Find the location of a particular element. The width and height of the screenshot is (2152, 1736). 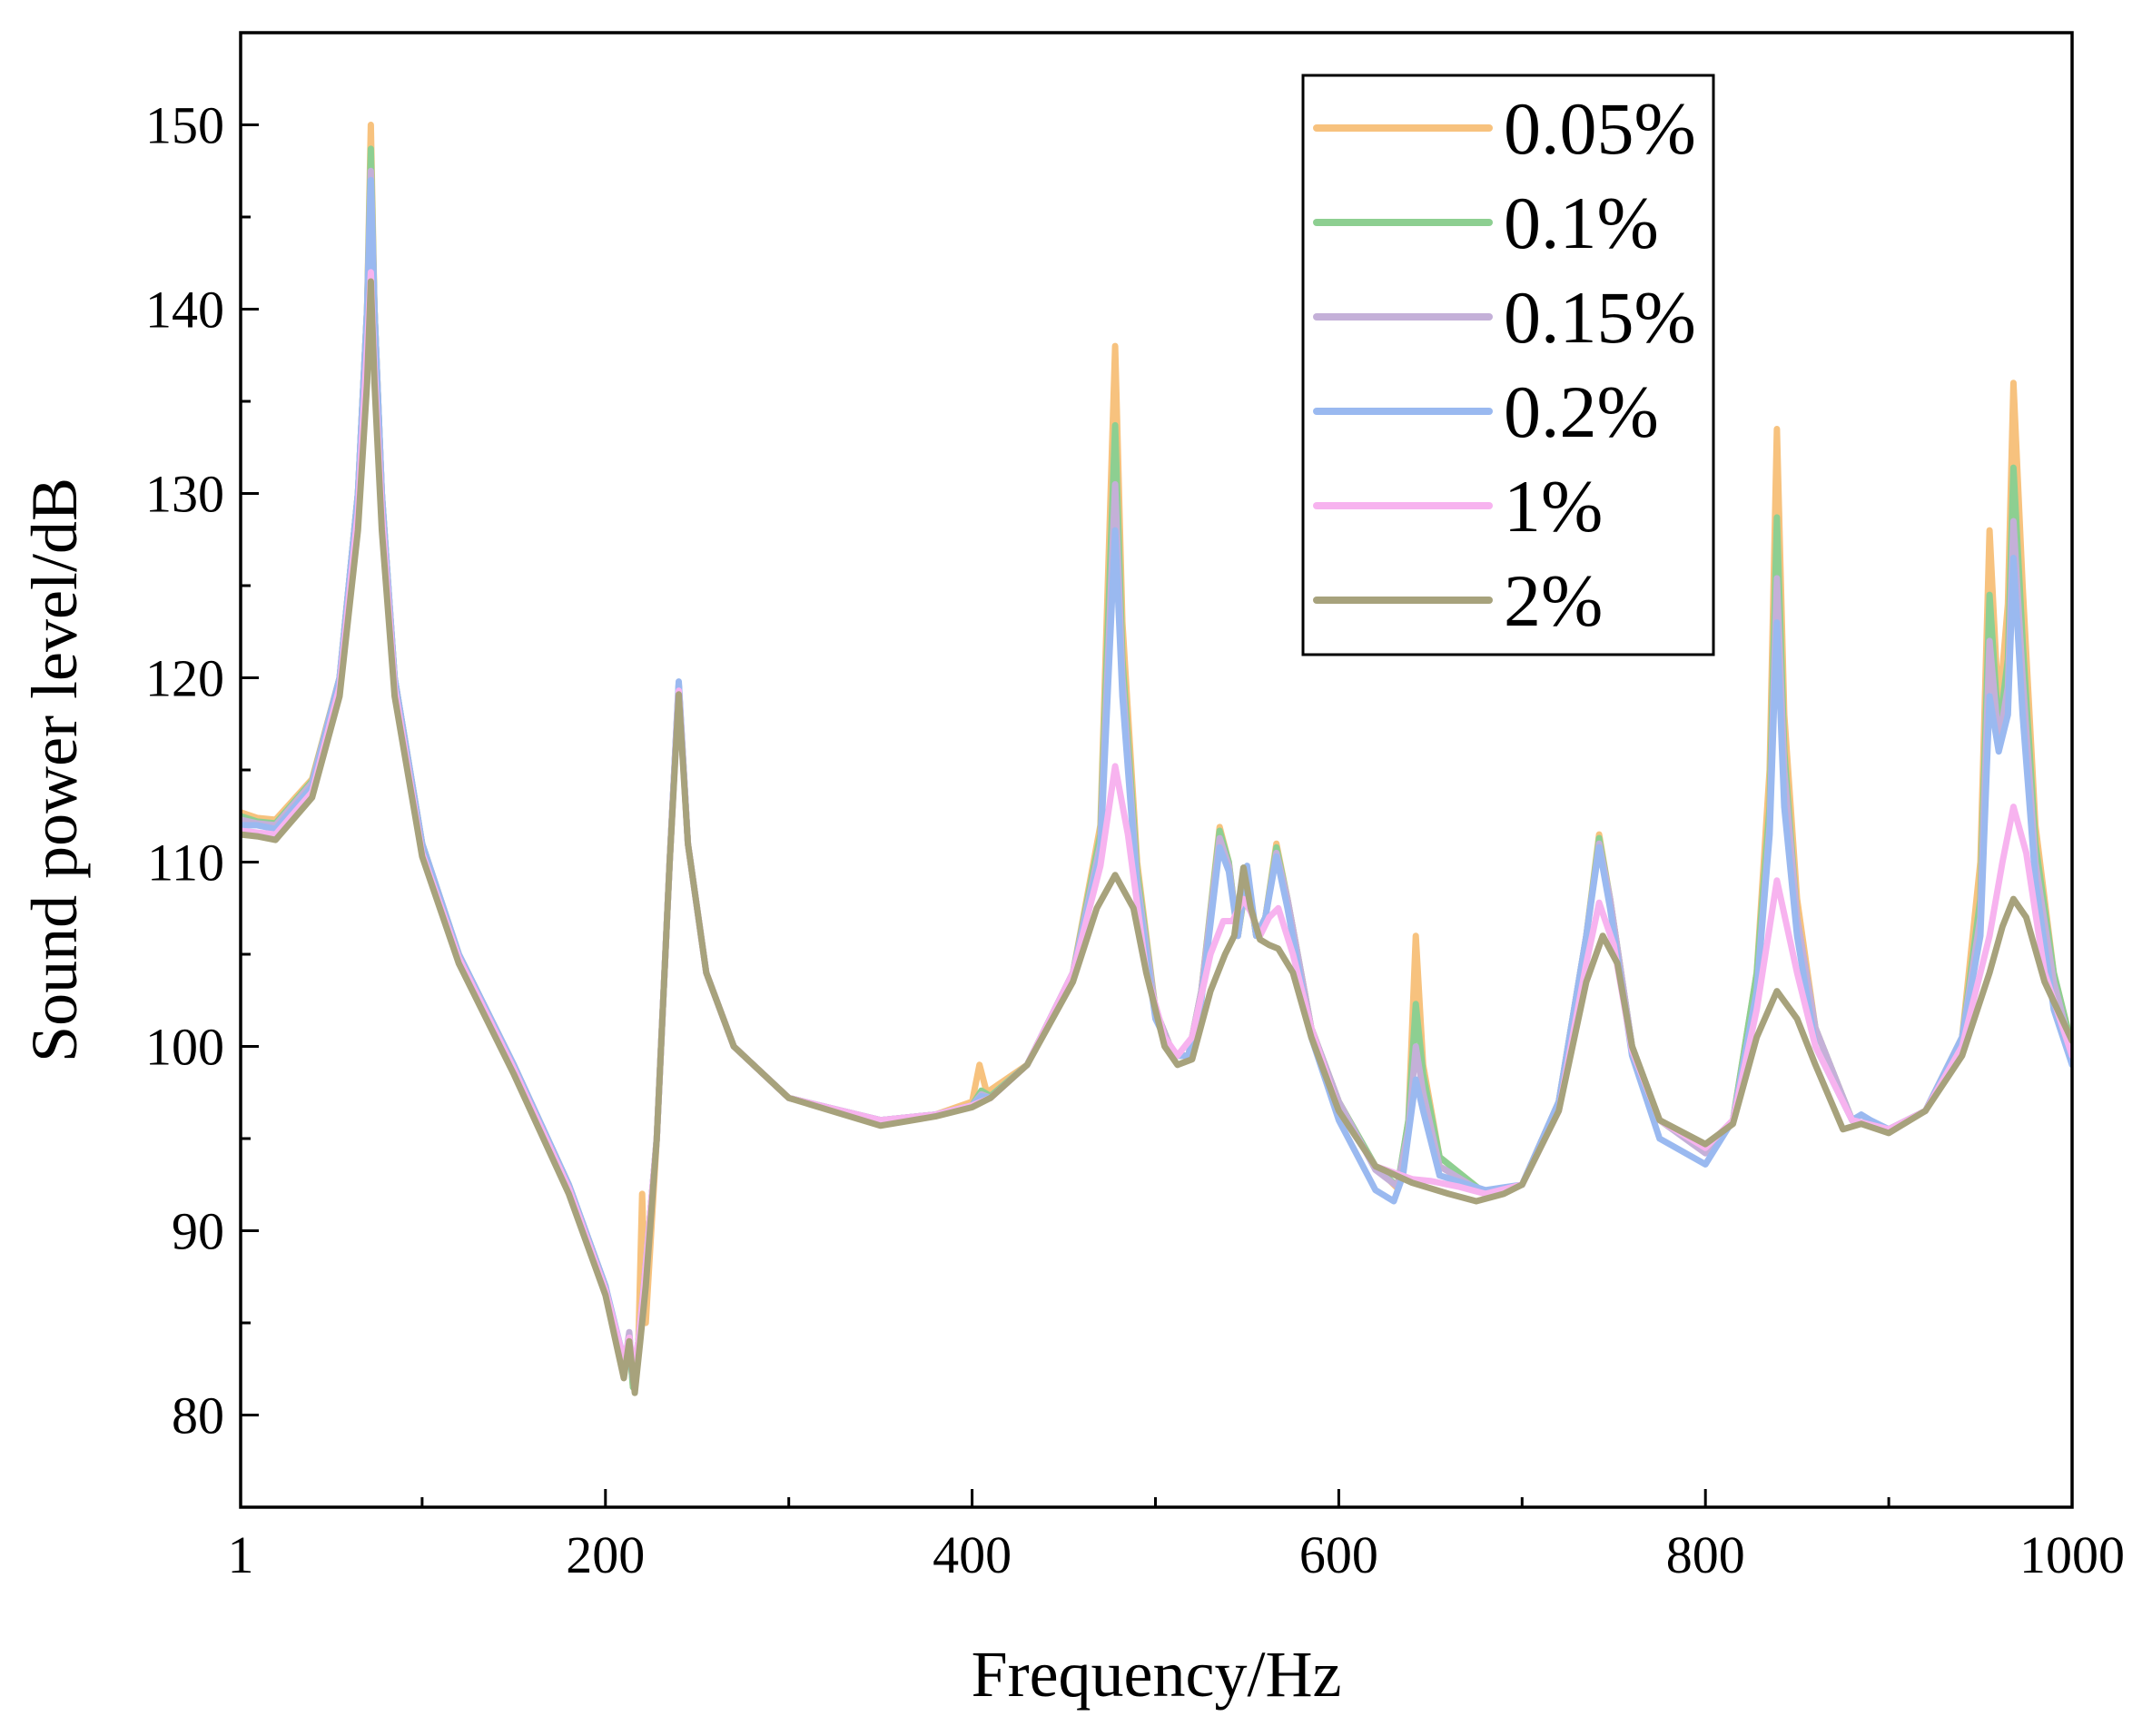

legend: 0.05% 0.1% 0.15% 0.2% 1% 2% is located at coordinates (1508, 365).